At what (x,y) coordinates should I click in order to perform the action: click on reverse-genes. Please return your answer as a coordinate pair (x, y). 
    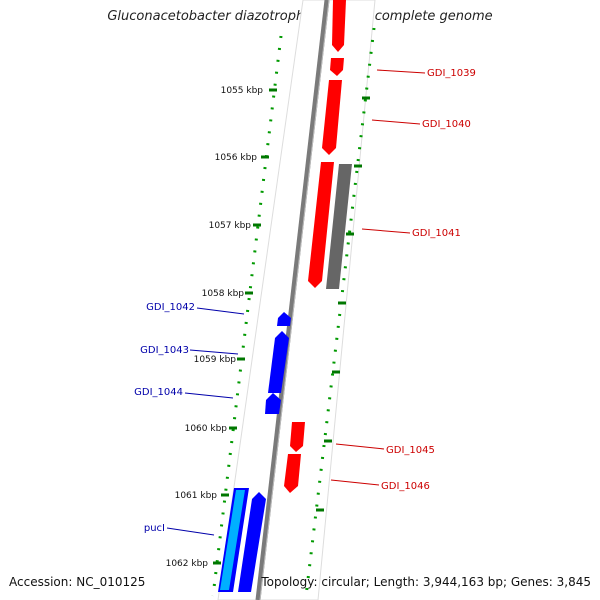
    Looking at the image, I should click on (254, 452).